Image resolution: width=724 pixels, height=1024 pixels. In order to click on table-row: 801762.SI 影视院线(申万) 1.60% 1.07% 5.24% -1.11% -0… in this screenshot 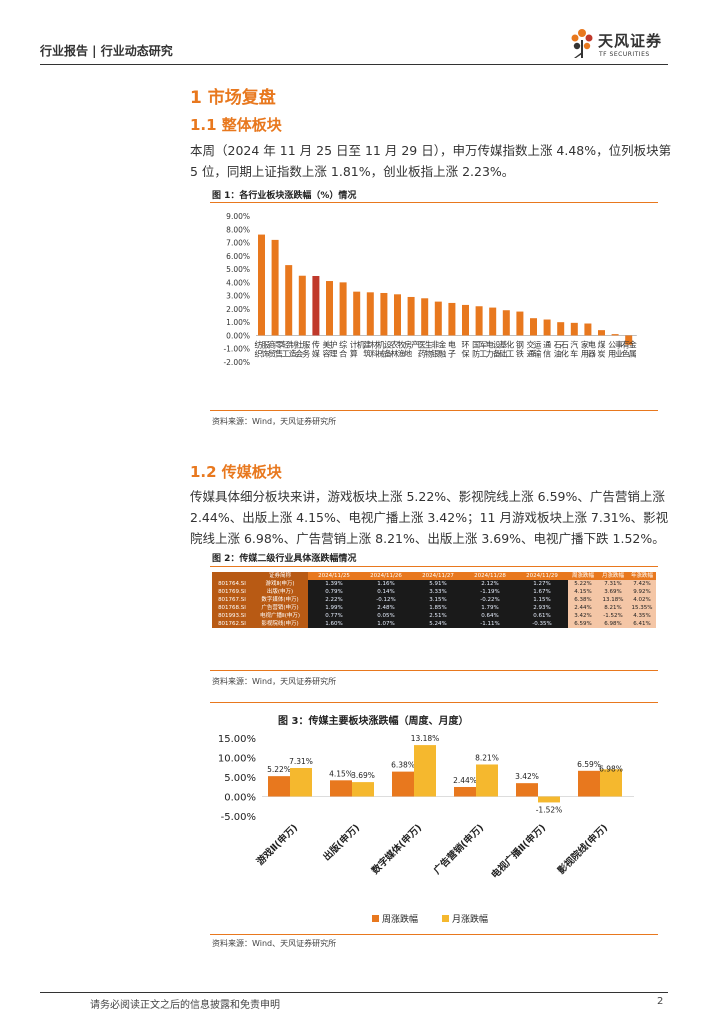, I will do `click(434, 624)`.